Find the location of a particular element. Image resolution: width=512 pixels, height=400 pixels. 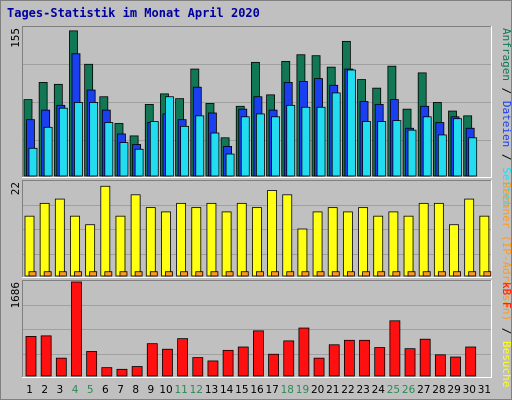

x-tick-label: 9 is located at coordinates (151, 390).